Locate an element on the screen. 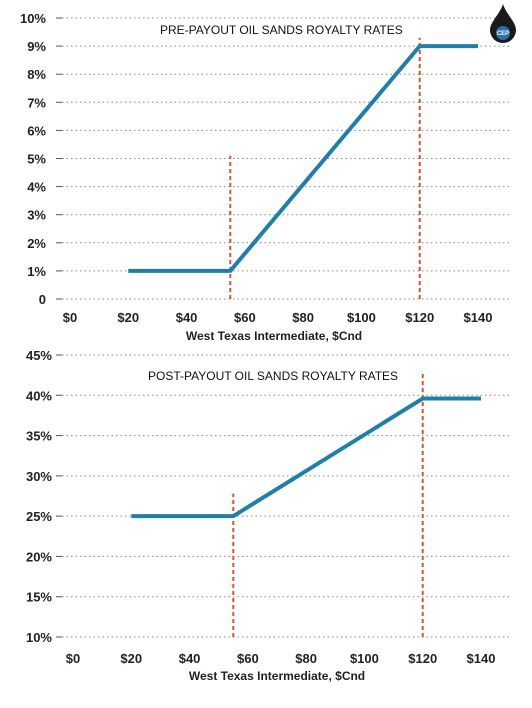 The image size is (532, 708). y-tick-label: 40% is located at coordinates (39, 395).